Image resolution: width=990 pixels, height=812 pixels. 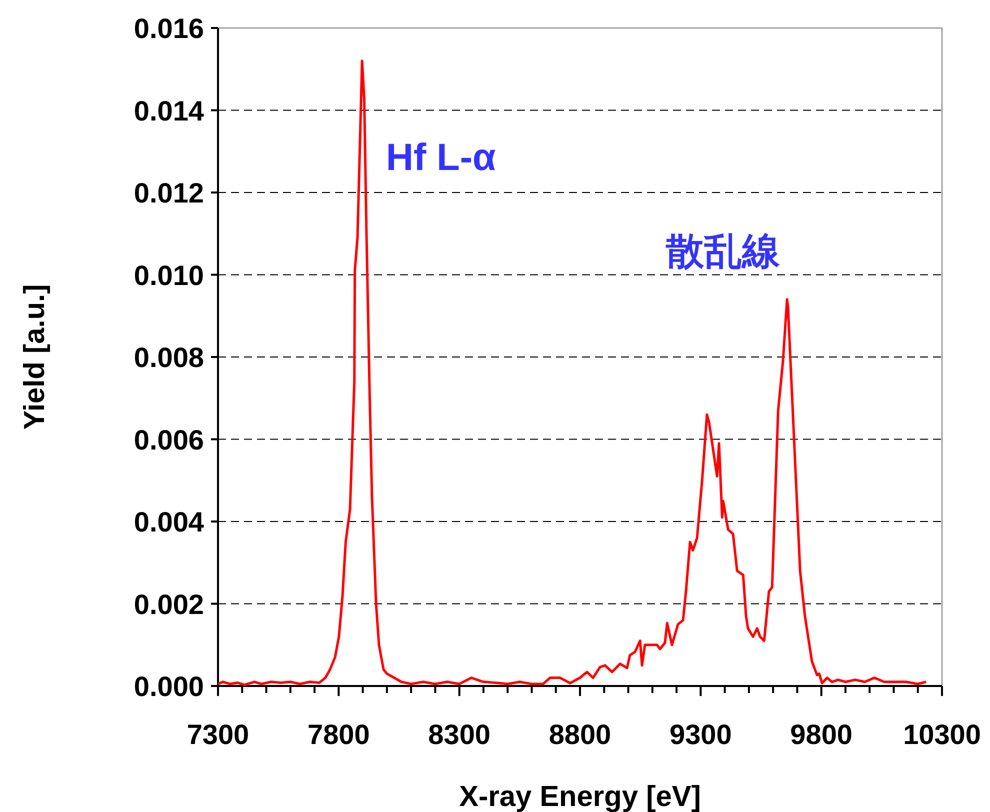 What do you see at coordinates (339, 734) in the screenshot?
I see `x-tick-label: 7800` at bounding box center [339, 734].